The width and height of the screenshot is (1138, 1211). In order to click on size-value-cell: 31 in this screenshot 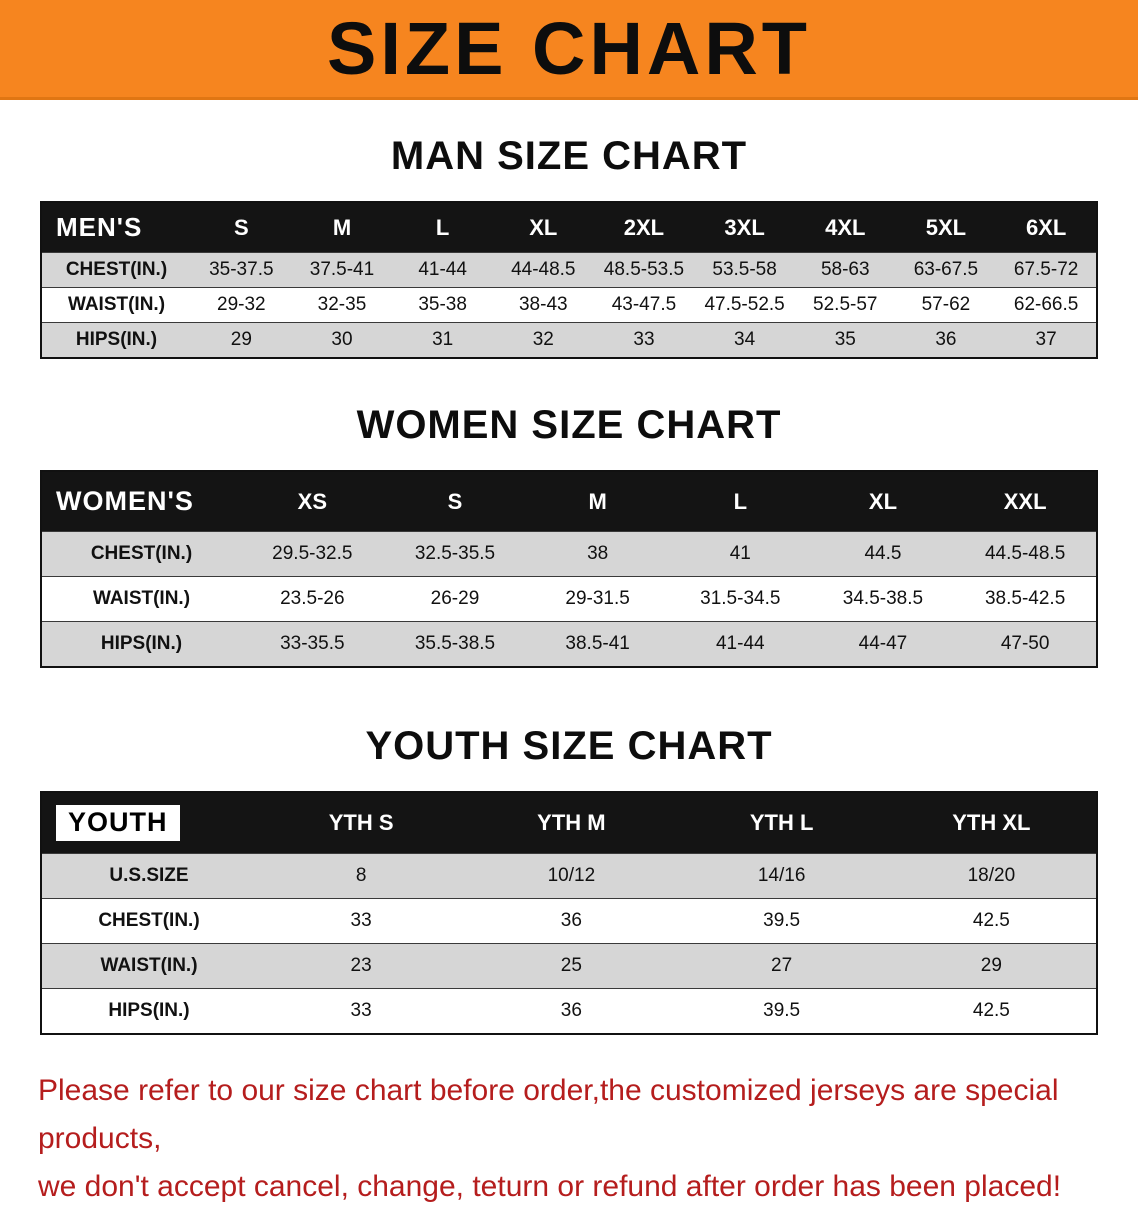, I will do `click(443, 339)`.